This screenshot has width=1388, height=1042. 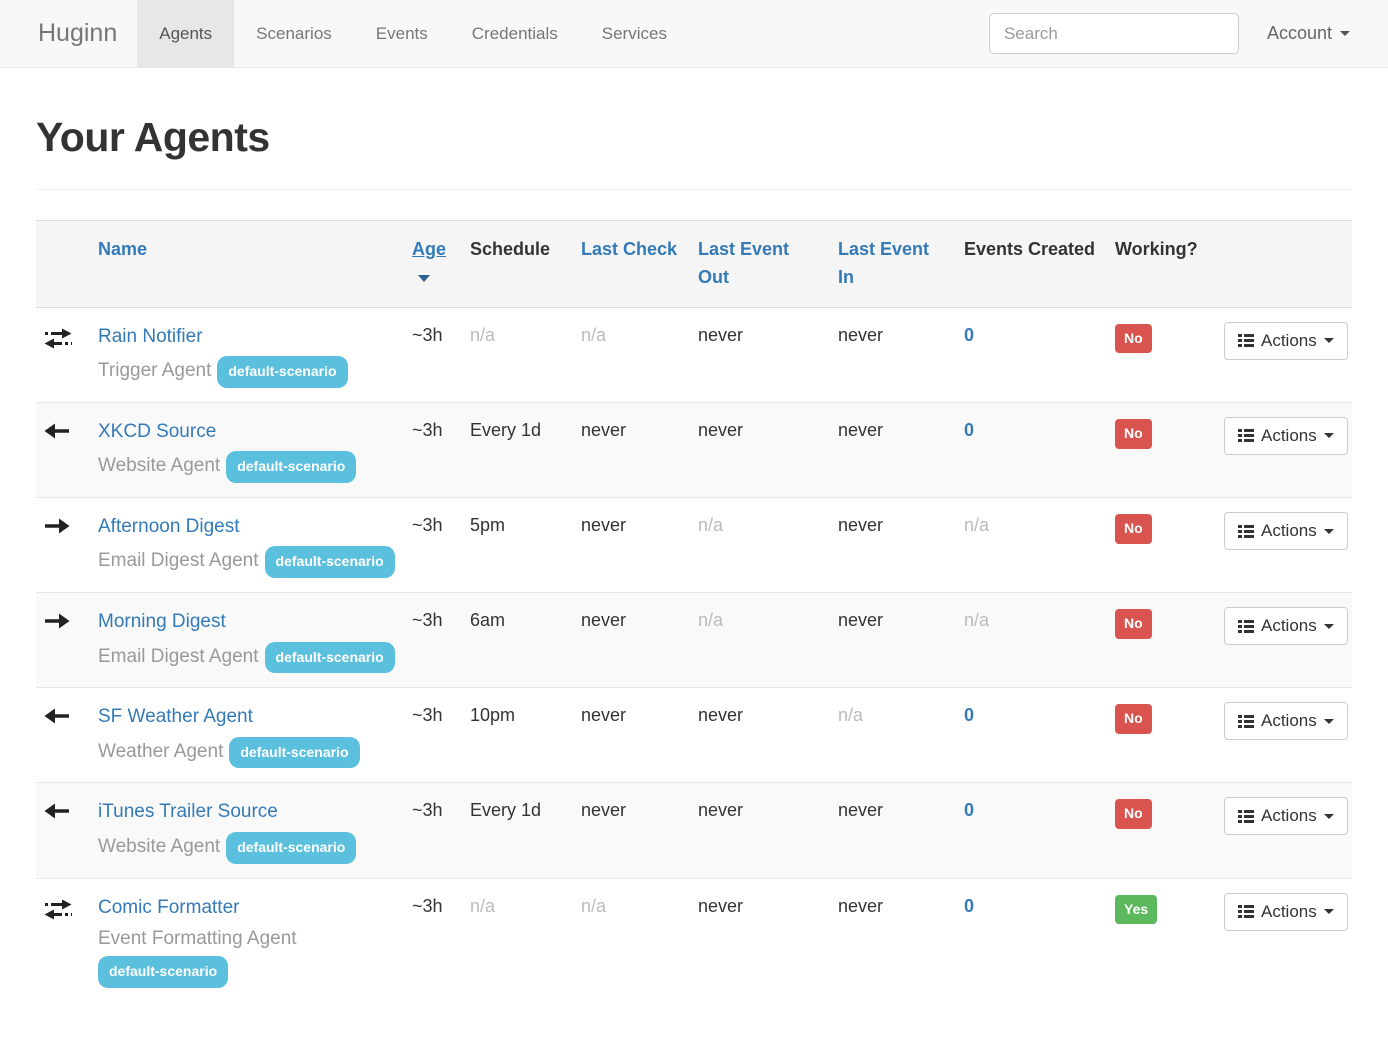 What do you see at coordinates (247, 956) in the screenshot?
I see `agent-subtitle: Event Formatting Agent default-scenario` at bounding box center [247, 956].